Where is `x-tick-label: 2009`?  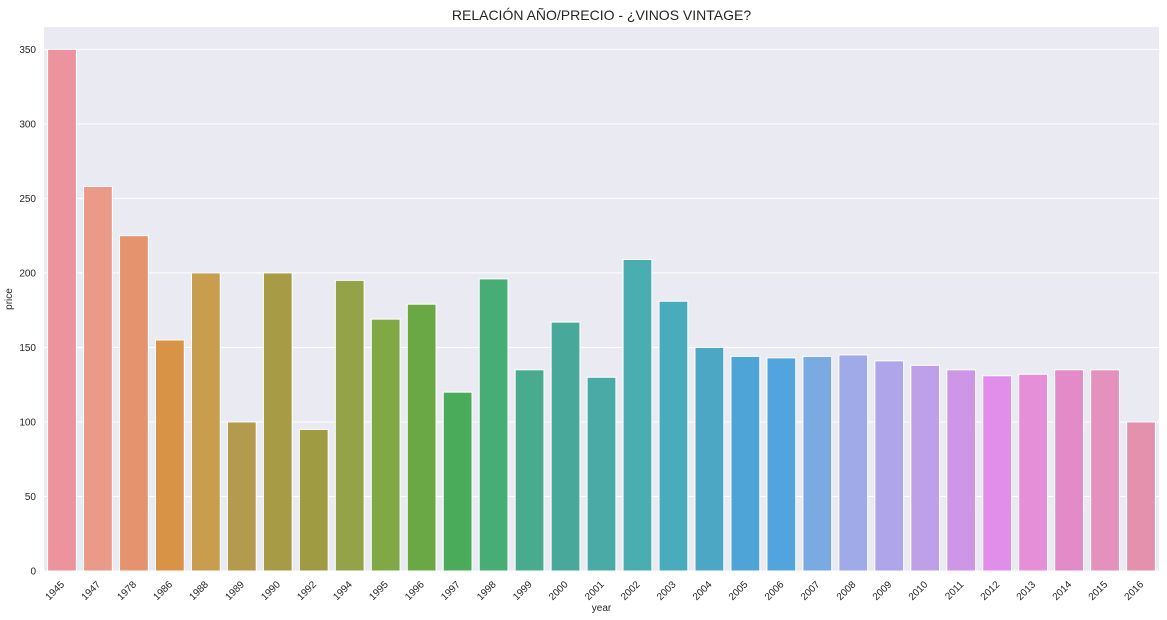 x-tick-label: 2009 is located at coordinates (883, 591).